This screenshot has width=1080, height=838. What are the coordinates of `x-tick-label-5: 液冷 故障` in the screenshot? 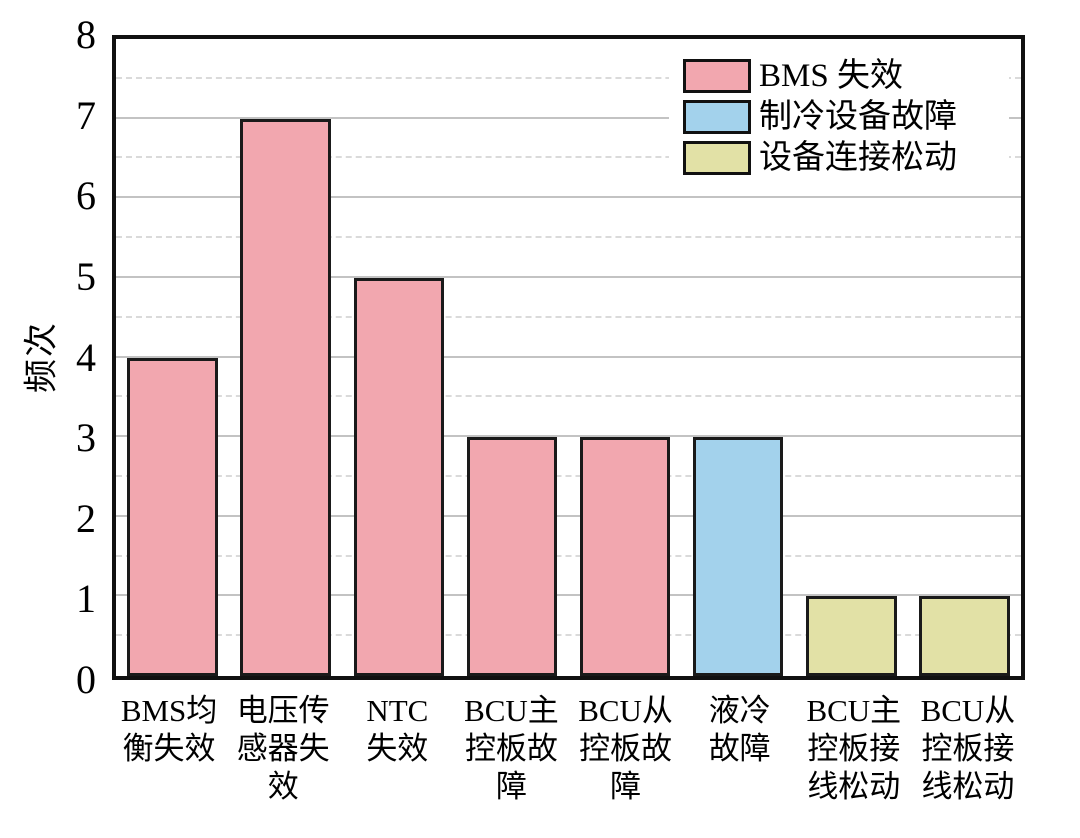 It's located at (739, 729).